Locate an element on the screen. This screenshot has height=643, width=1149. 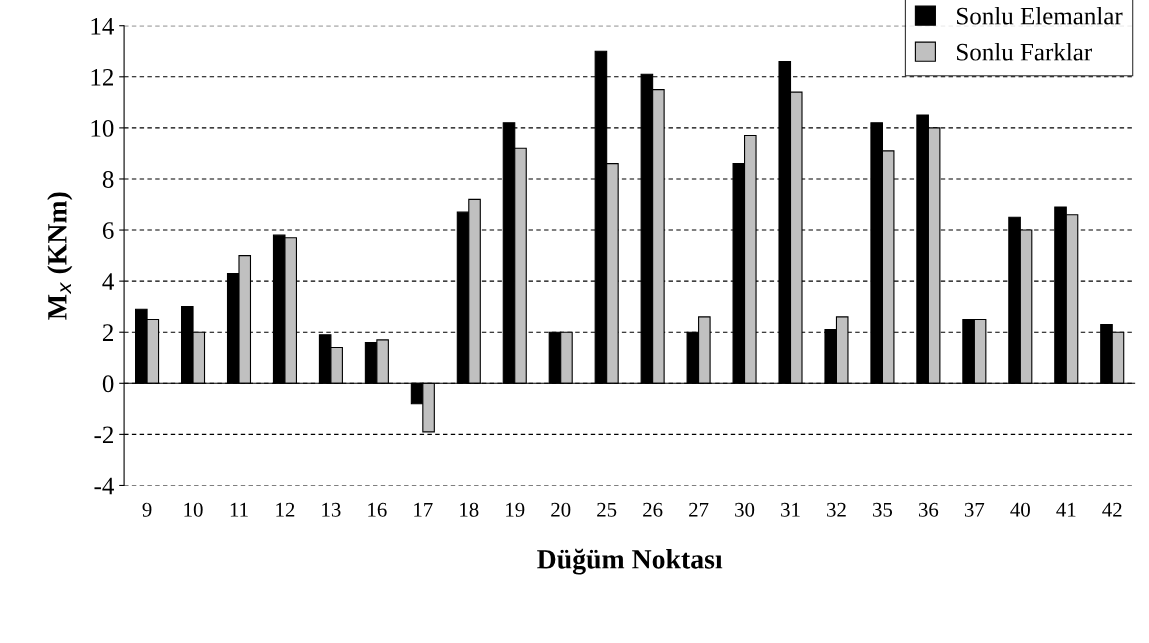
y-tick-label: 10 is located at coordinates (102, 128).